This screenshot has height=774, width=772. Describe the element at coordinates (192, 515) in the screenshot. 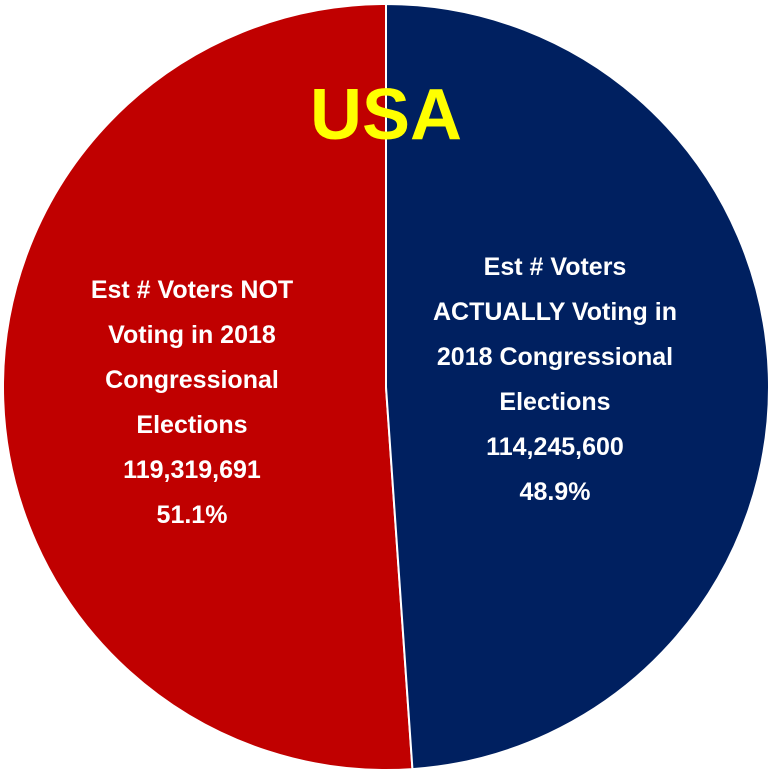

I see `value-label: 51.1%` at that location.